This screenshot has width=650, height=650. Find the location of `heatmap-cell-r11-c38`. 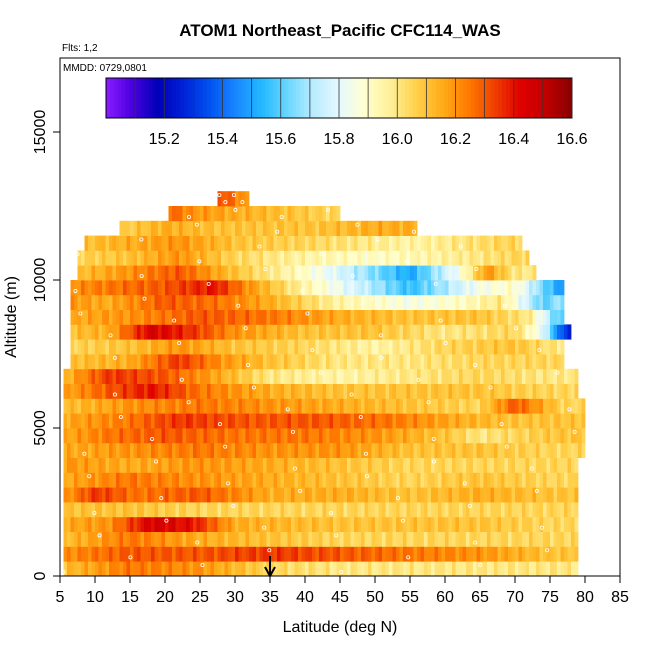

heatmap-cell-r11-c38 is located at coordinates (198, 406).